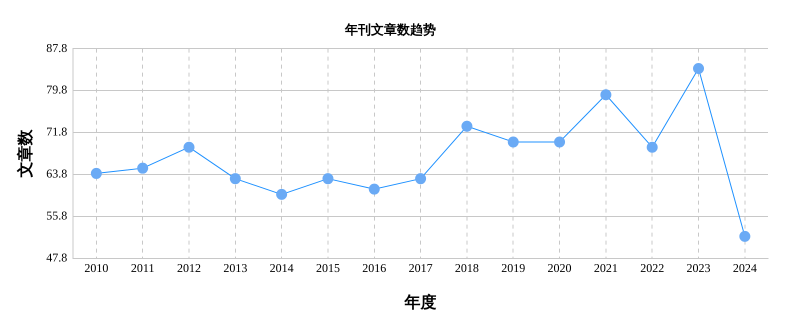  I want to click on x-tick-label: 2022, so click(652, 267).